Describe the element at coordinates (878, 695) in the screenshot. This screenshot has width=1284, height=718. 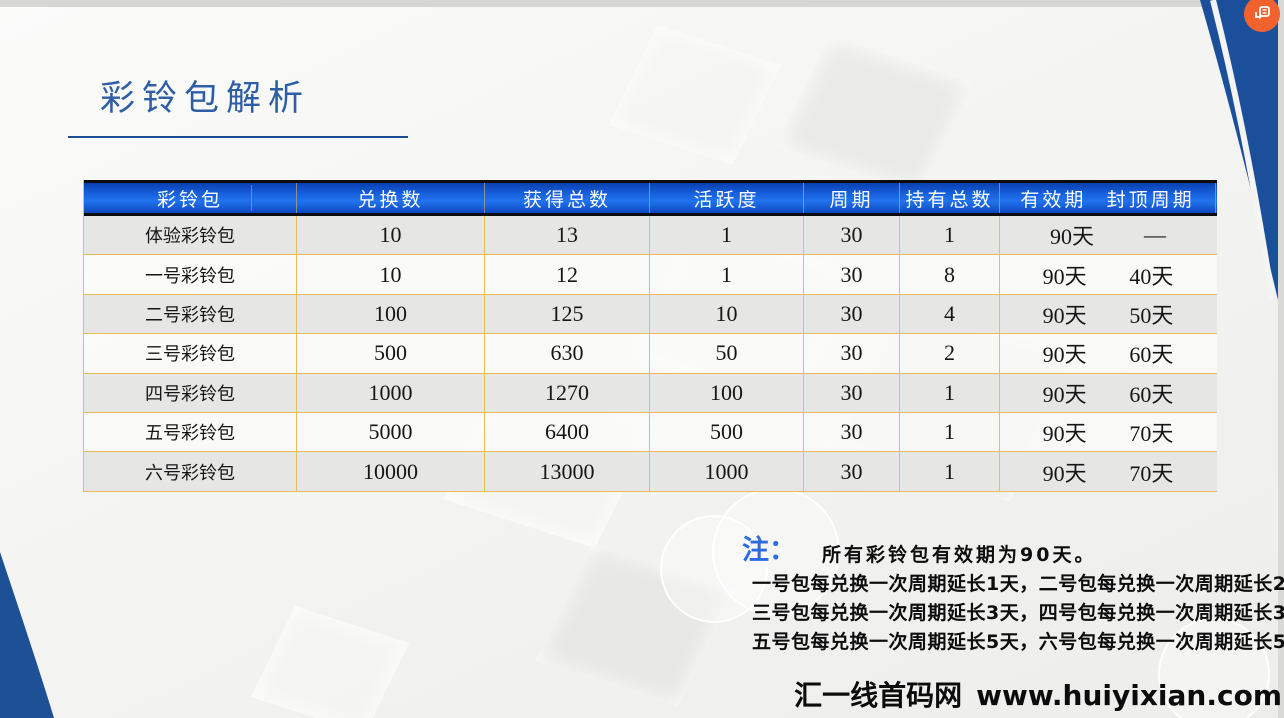
I see `watermark-site-name: 汇一线首码网` at that location.